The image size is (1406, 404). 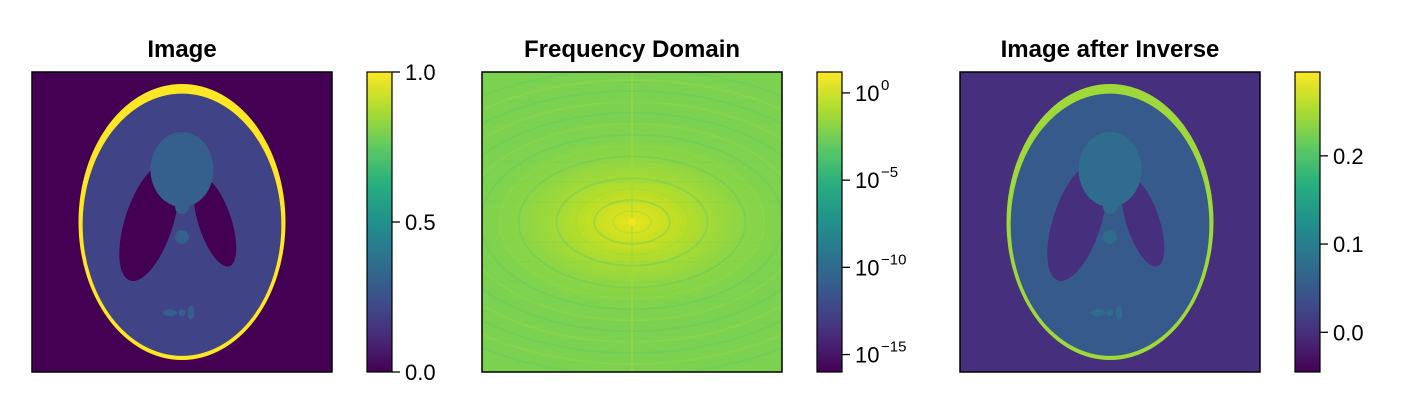 What do you see at coordinates (182, 207) in the screenshot?
I see `image-dot-upper` at bounding box center [182, 207].